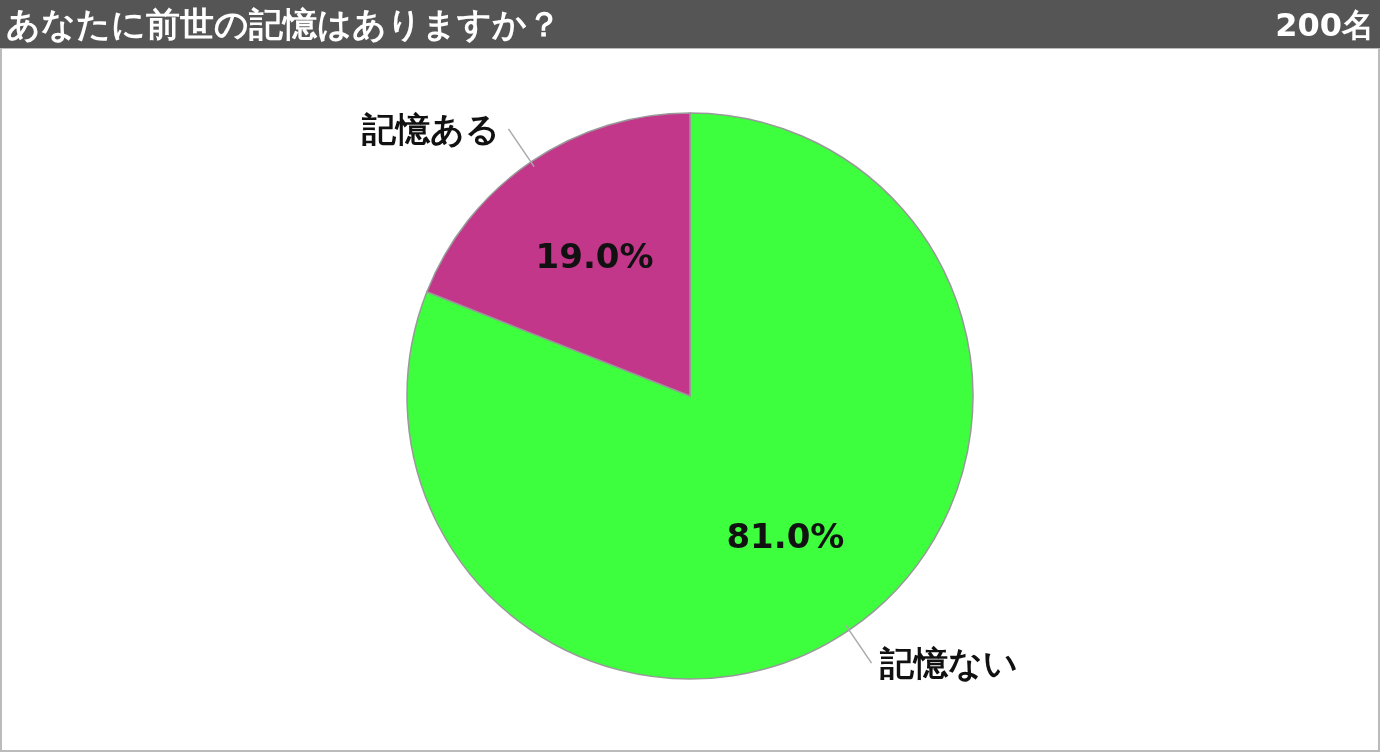 The image size is (1380, 753). Describe the element at coordinates (594, 255) in the screenshot. I see `data-label: 19.0%` at that location.